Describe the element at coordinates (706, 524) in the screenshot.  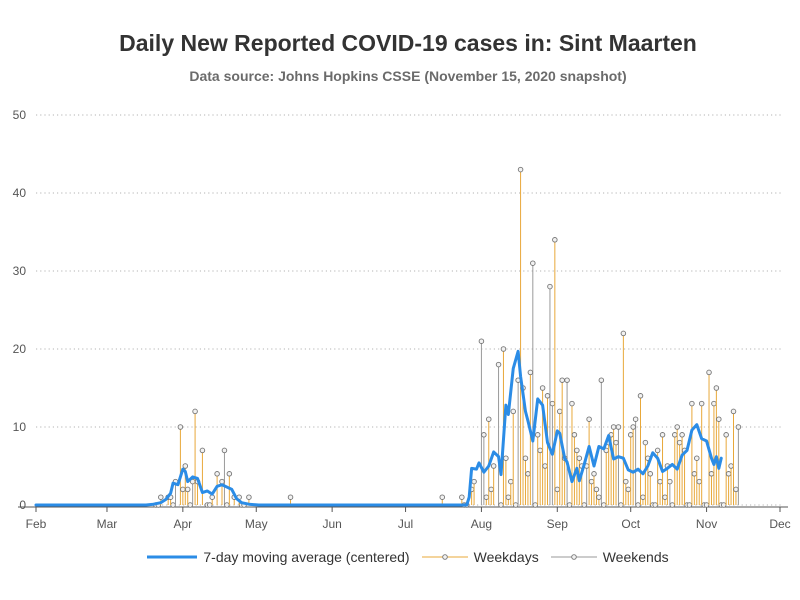
I see `x-tick-label-nov: Nov` at that location.